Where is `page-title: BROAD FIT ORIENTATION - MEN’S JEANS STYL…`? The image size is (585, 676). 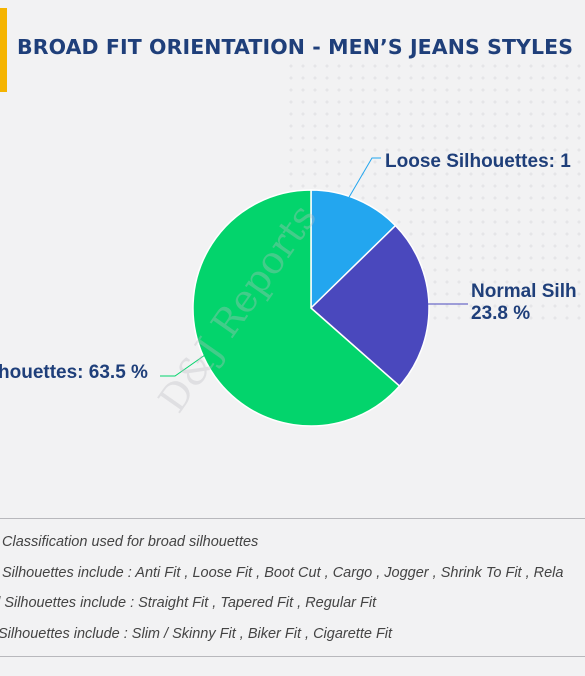
page-title: BROAD FIT ORIENTATION - MEN’S JEANS STYL… is located at coordinates (295, 47).